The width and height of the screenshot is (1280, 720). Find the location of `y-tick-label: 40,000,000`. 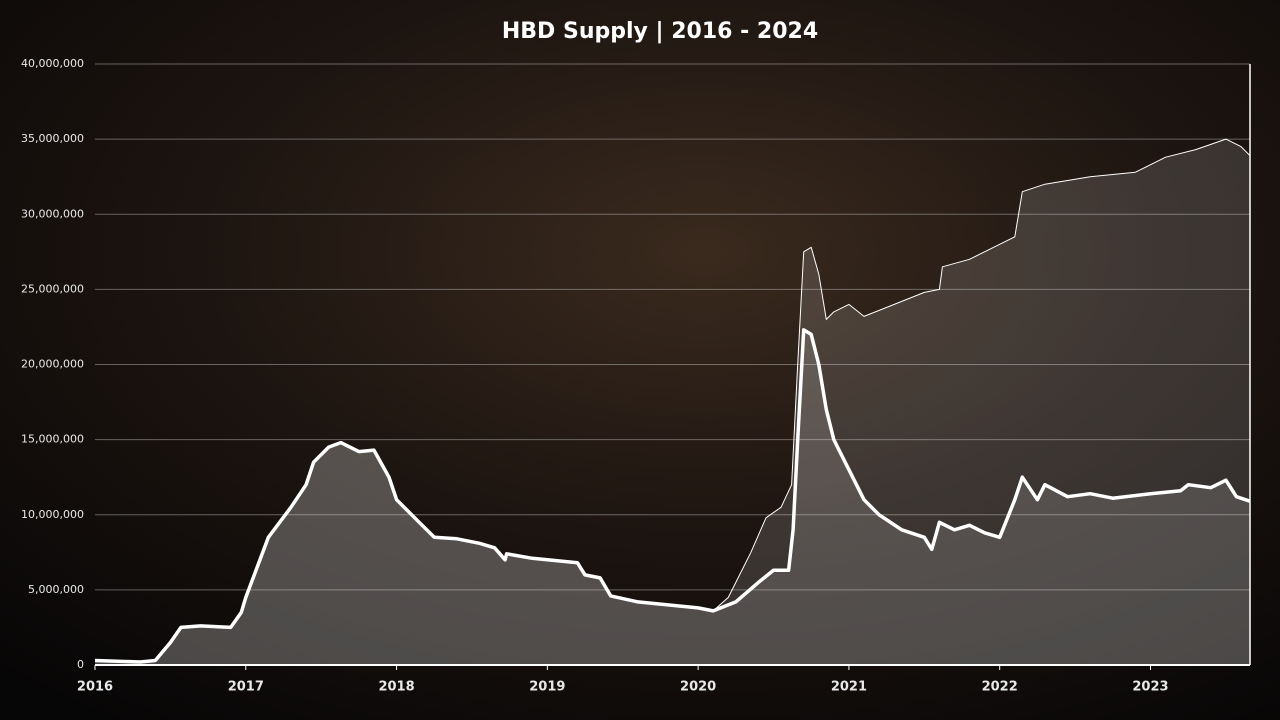

y-tick-label: 40,000,000 is located at coordinates (52, 63).